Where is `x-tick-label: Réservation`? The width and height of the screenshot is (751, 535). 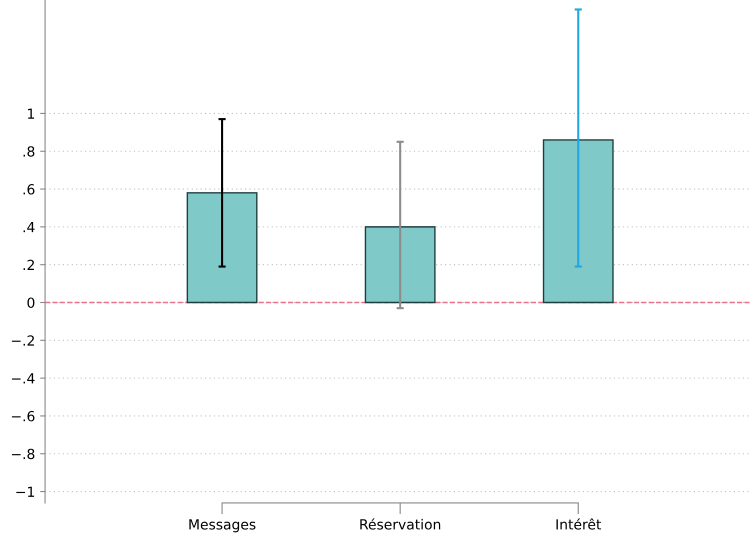
x-tick-label: Réservation is located at coordinates (400, 524).